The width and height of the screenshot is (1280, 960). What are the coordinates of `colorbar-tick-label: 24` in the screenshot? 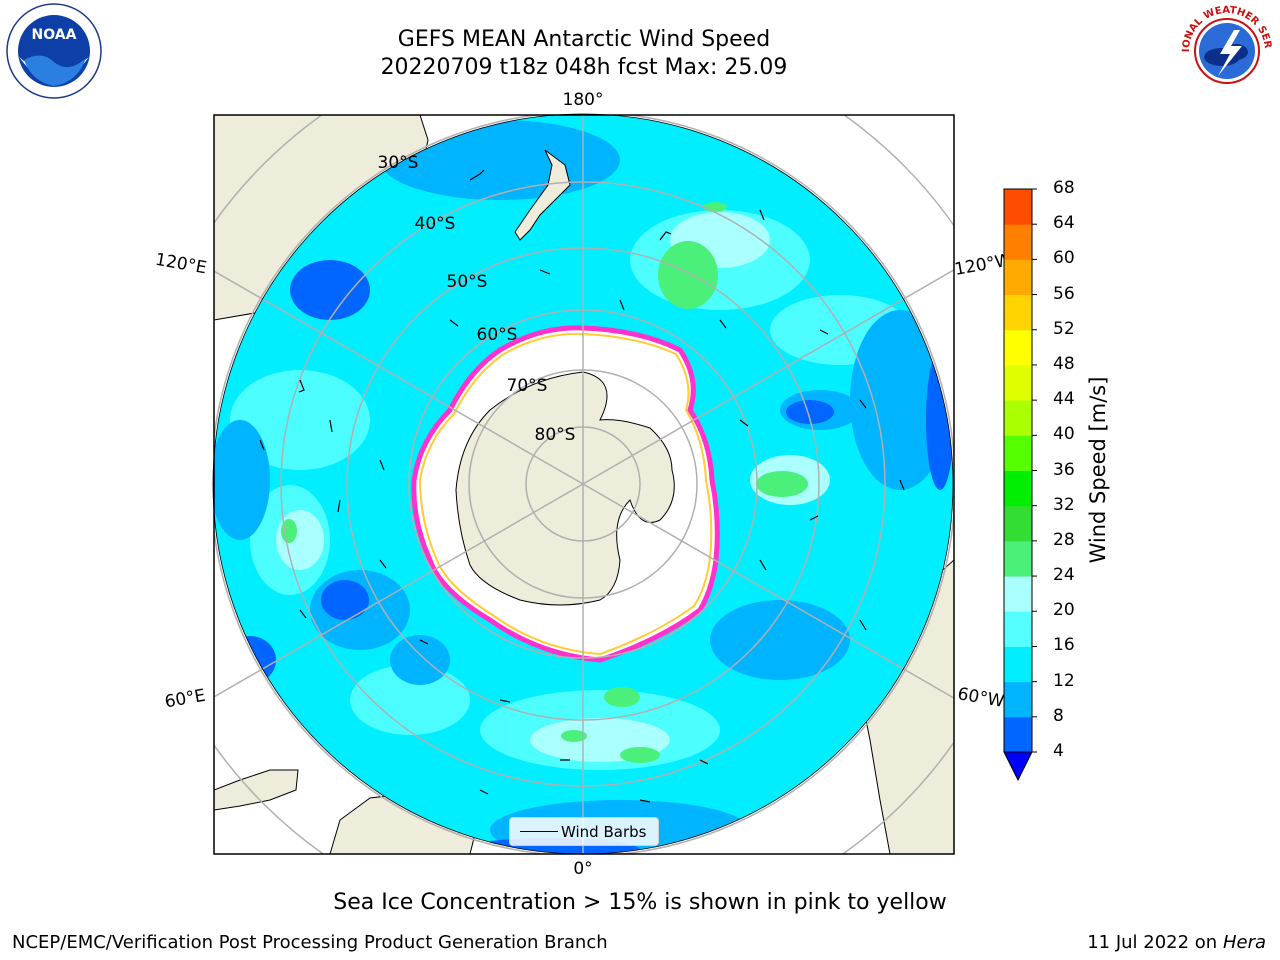 It's located at (1064, 575).